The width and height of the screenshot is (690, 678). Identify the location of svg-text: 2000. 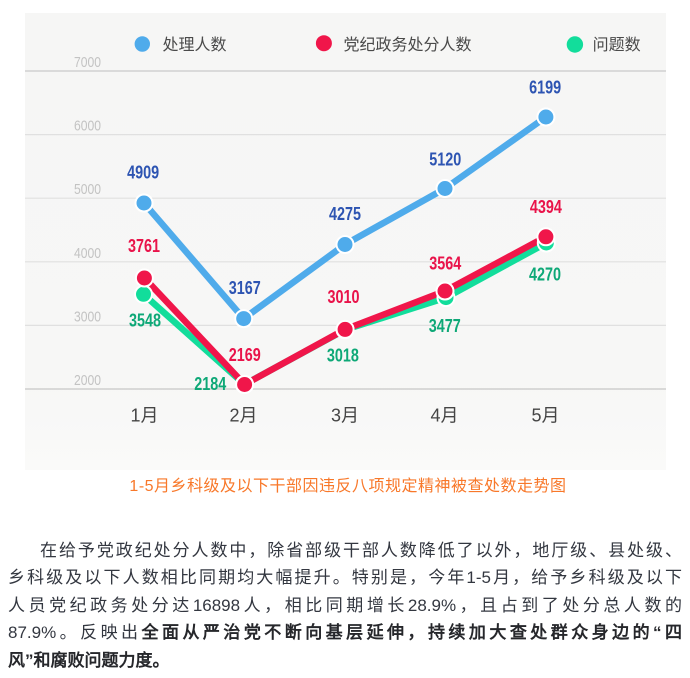
(87, 380).